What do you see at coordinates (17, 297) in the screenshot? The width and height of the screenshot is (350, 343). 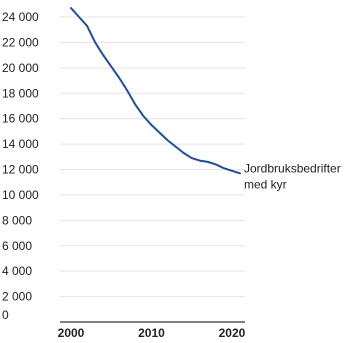 I see `y-tick-label: 2 000` at bounding box center [17, 297].